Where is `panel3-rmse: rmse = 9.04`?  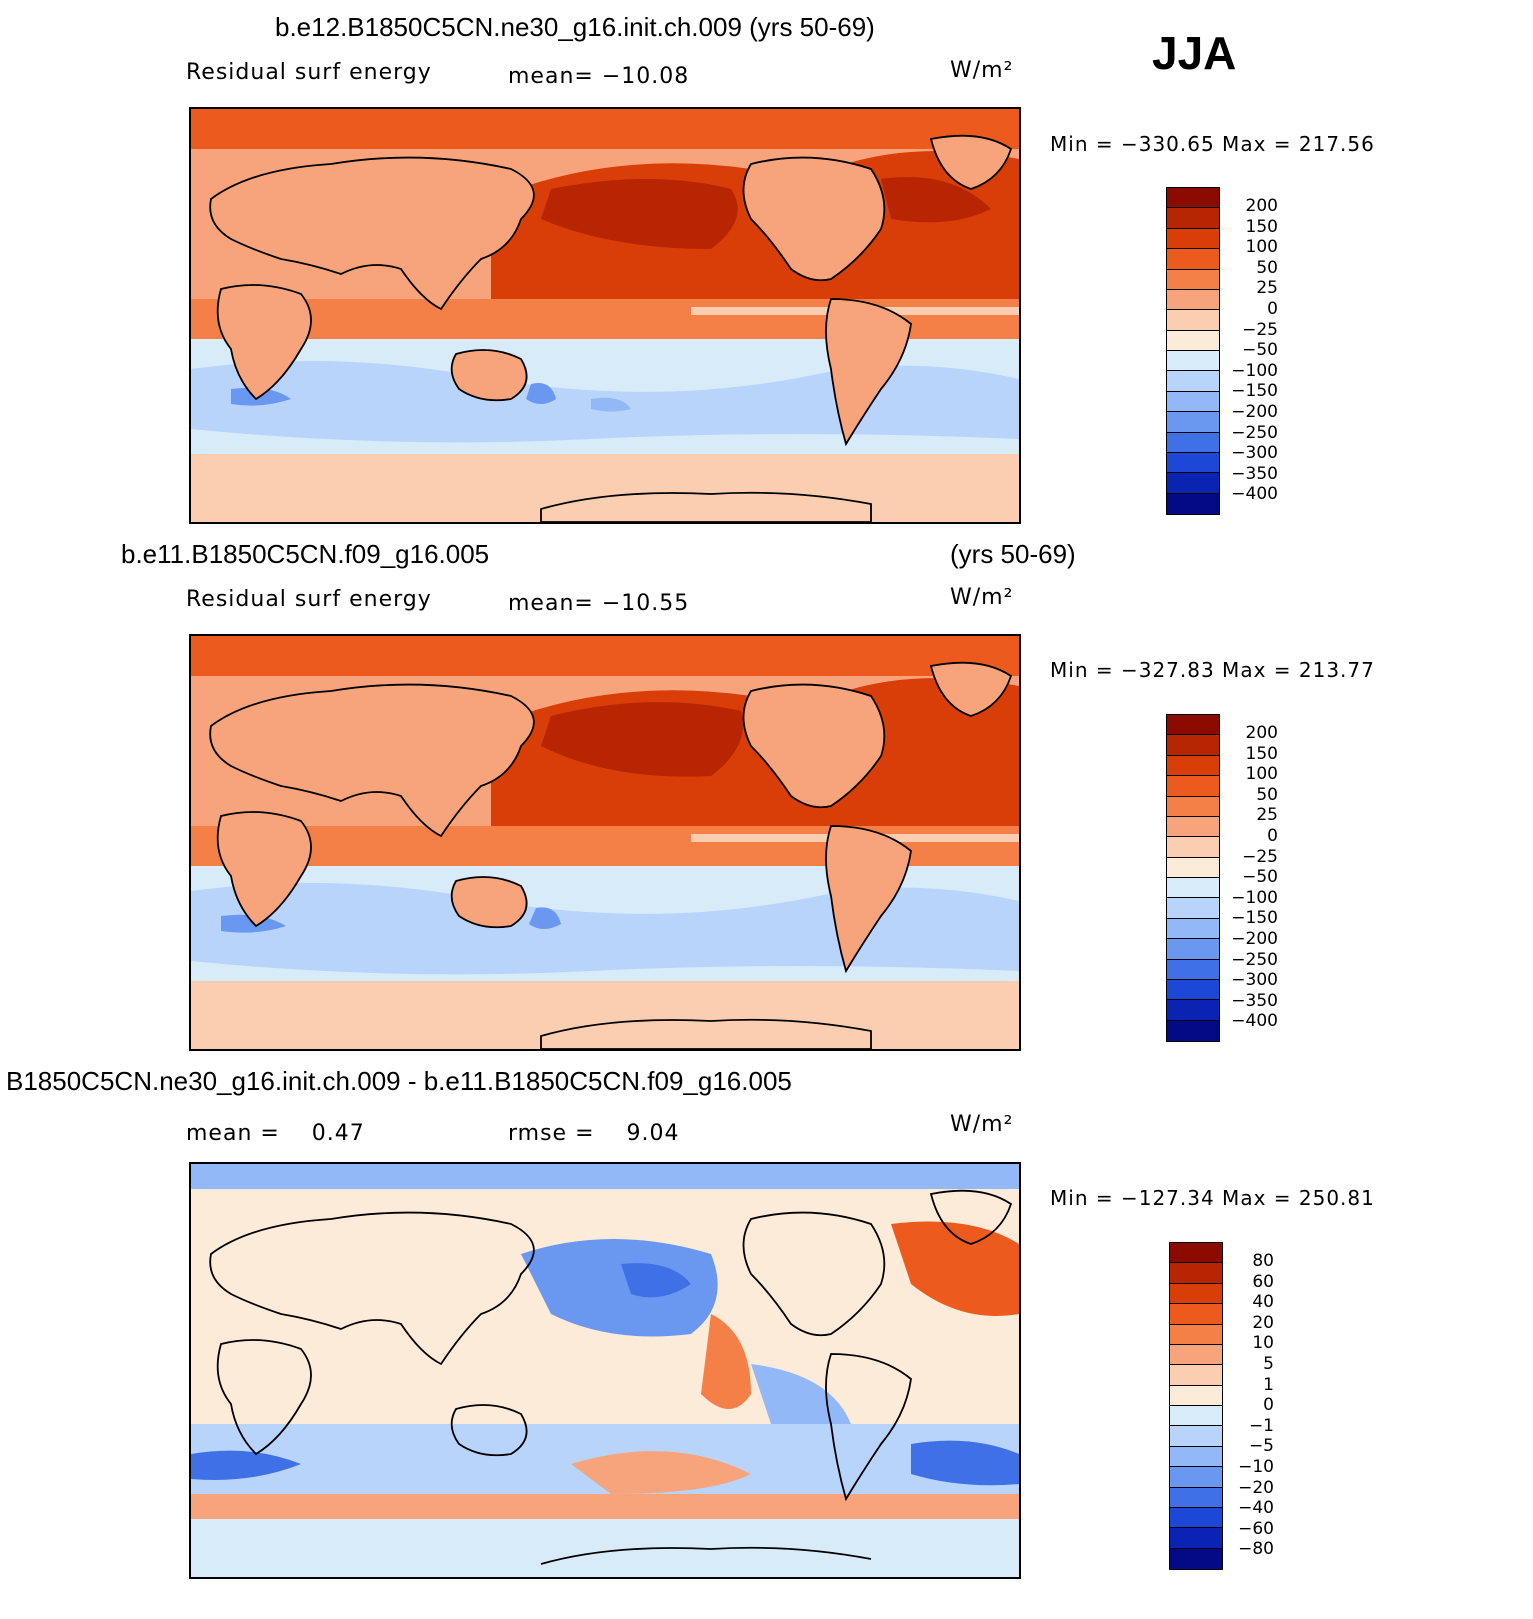 panel3-rmse: rmse = 9.04 is located at coordinates (594, 1133).